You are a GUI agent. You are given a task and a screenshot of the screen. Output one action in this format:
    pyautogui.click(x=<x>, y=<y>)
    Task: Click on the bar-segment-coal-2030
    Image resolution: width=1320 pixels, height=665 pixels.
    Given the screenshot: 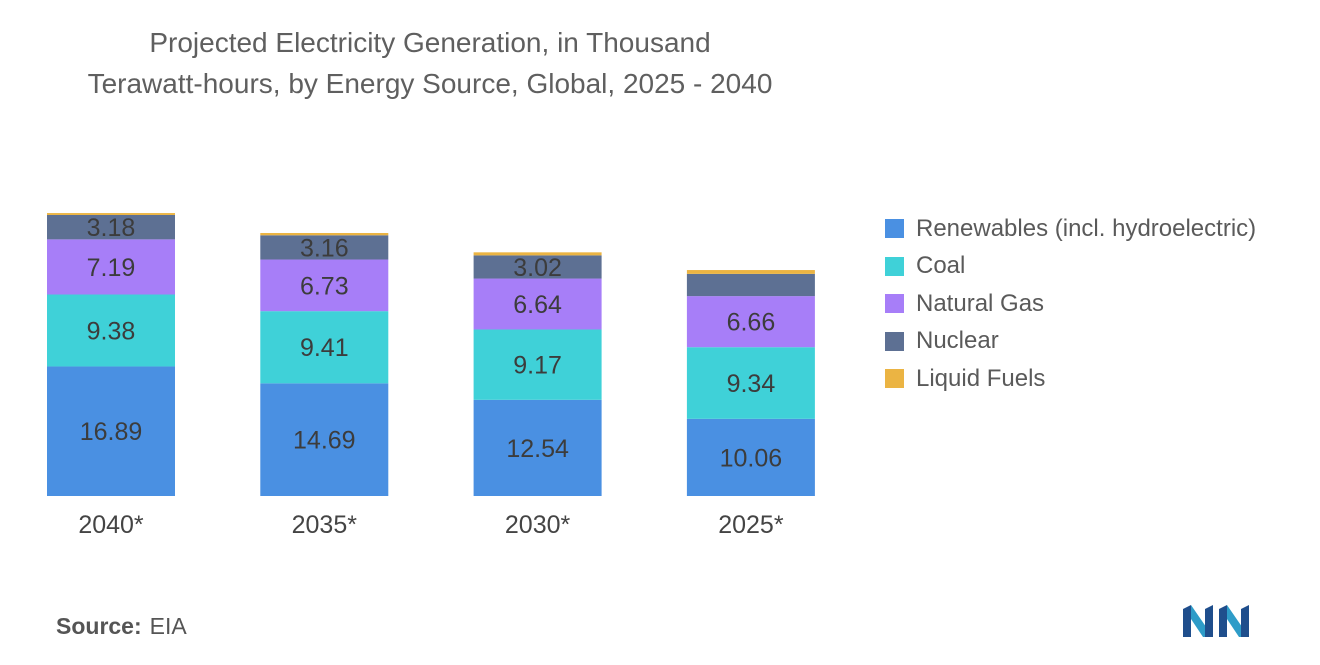 What is the action you would take?
    pyautogui.click(x=537, y=364)
    